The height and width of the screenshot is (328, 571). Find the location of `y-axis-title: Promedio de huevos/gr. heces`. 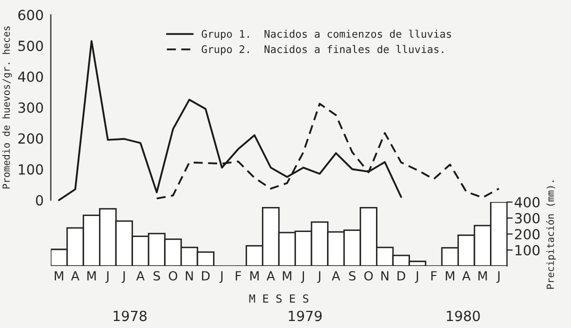

y-axis-title: Promedio de huevos/gr. heces is located at coordinates (7, 107).